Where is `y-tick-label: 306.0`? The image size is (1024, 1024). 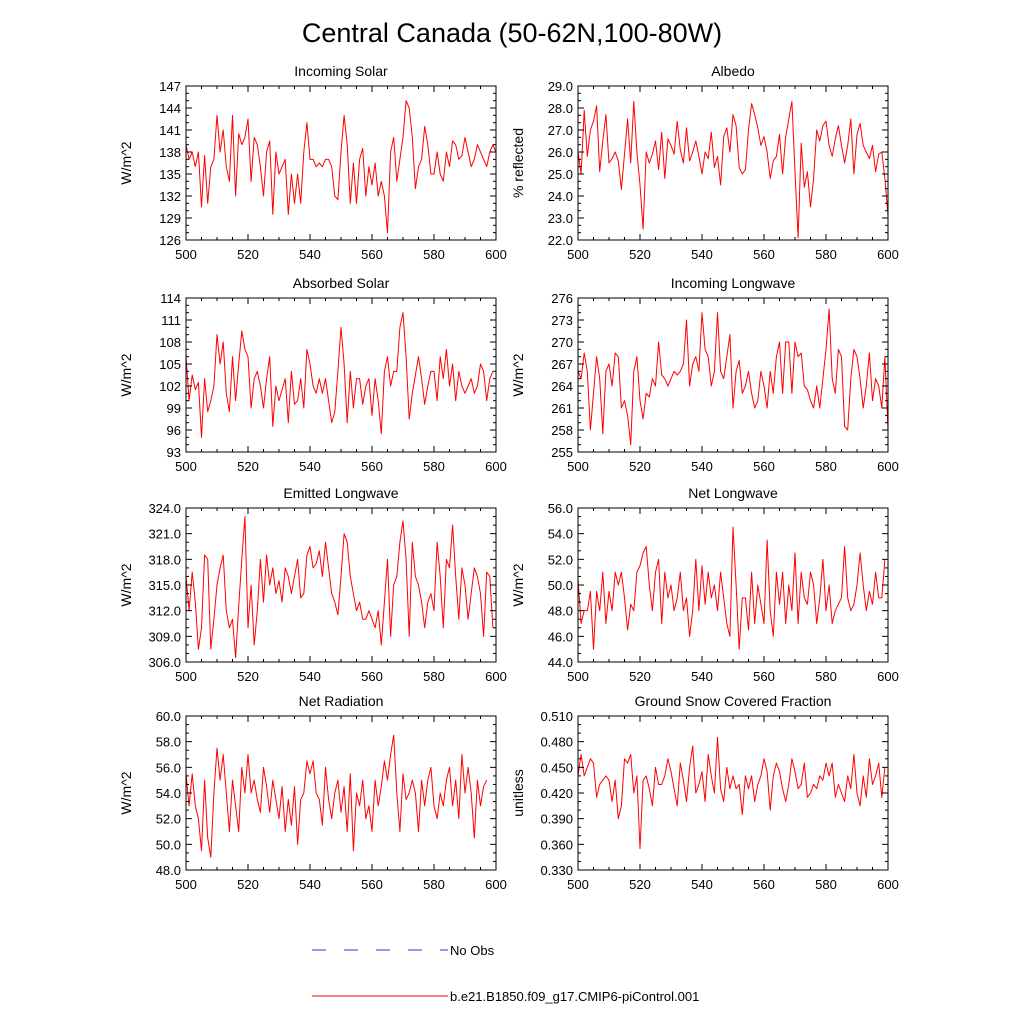
y-tick-label: 306.0 is located at coordinates (164, 662).